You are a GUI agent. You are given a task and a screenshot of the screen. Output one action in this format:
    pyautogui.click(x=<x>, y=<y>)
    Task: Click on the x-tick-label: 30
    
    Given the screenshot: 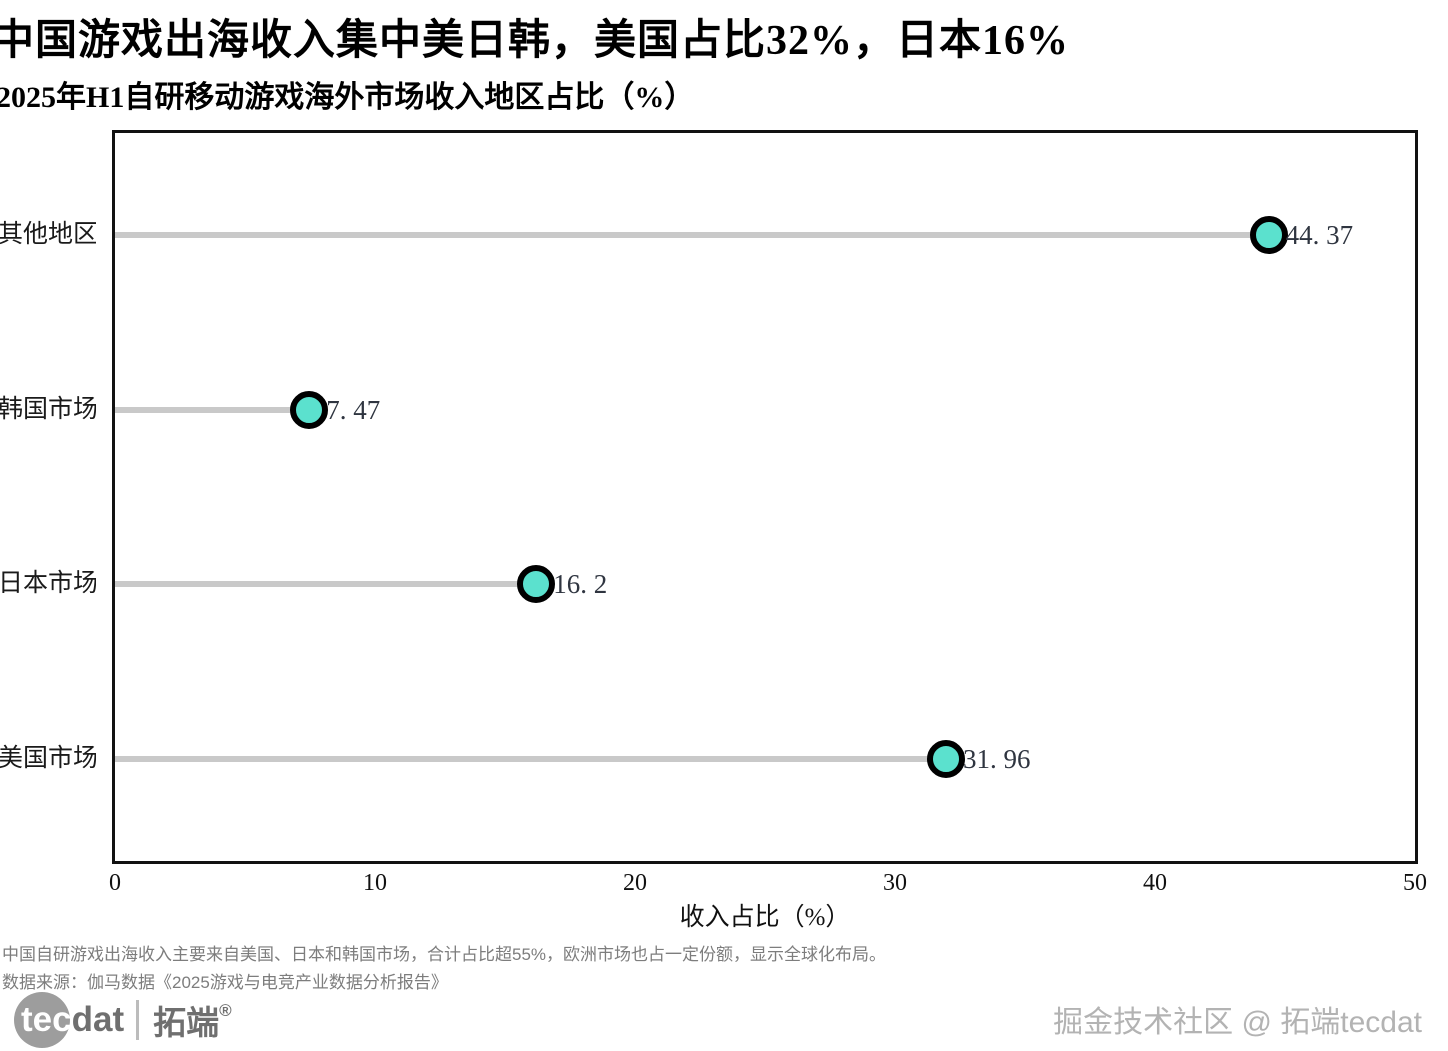 What is the action you would take?
    pyautogui.click(x=895, y=883)
    